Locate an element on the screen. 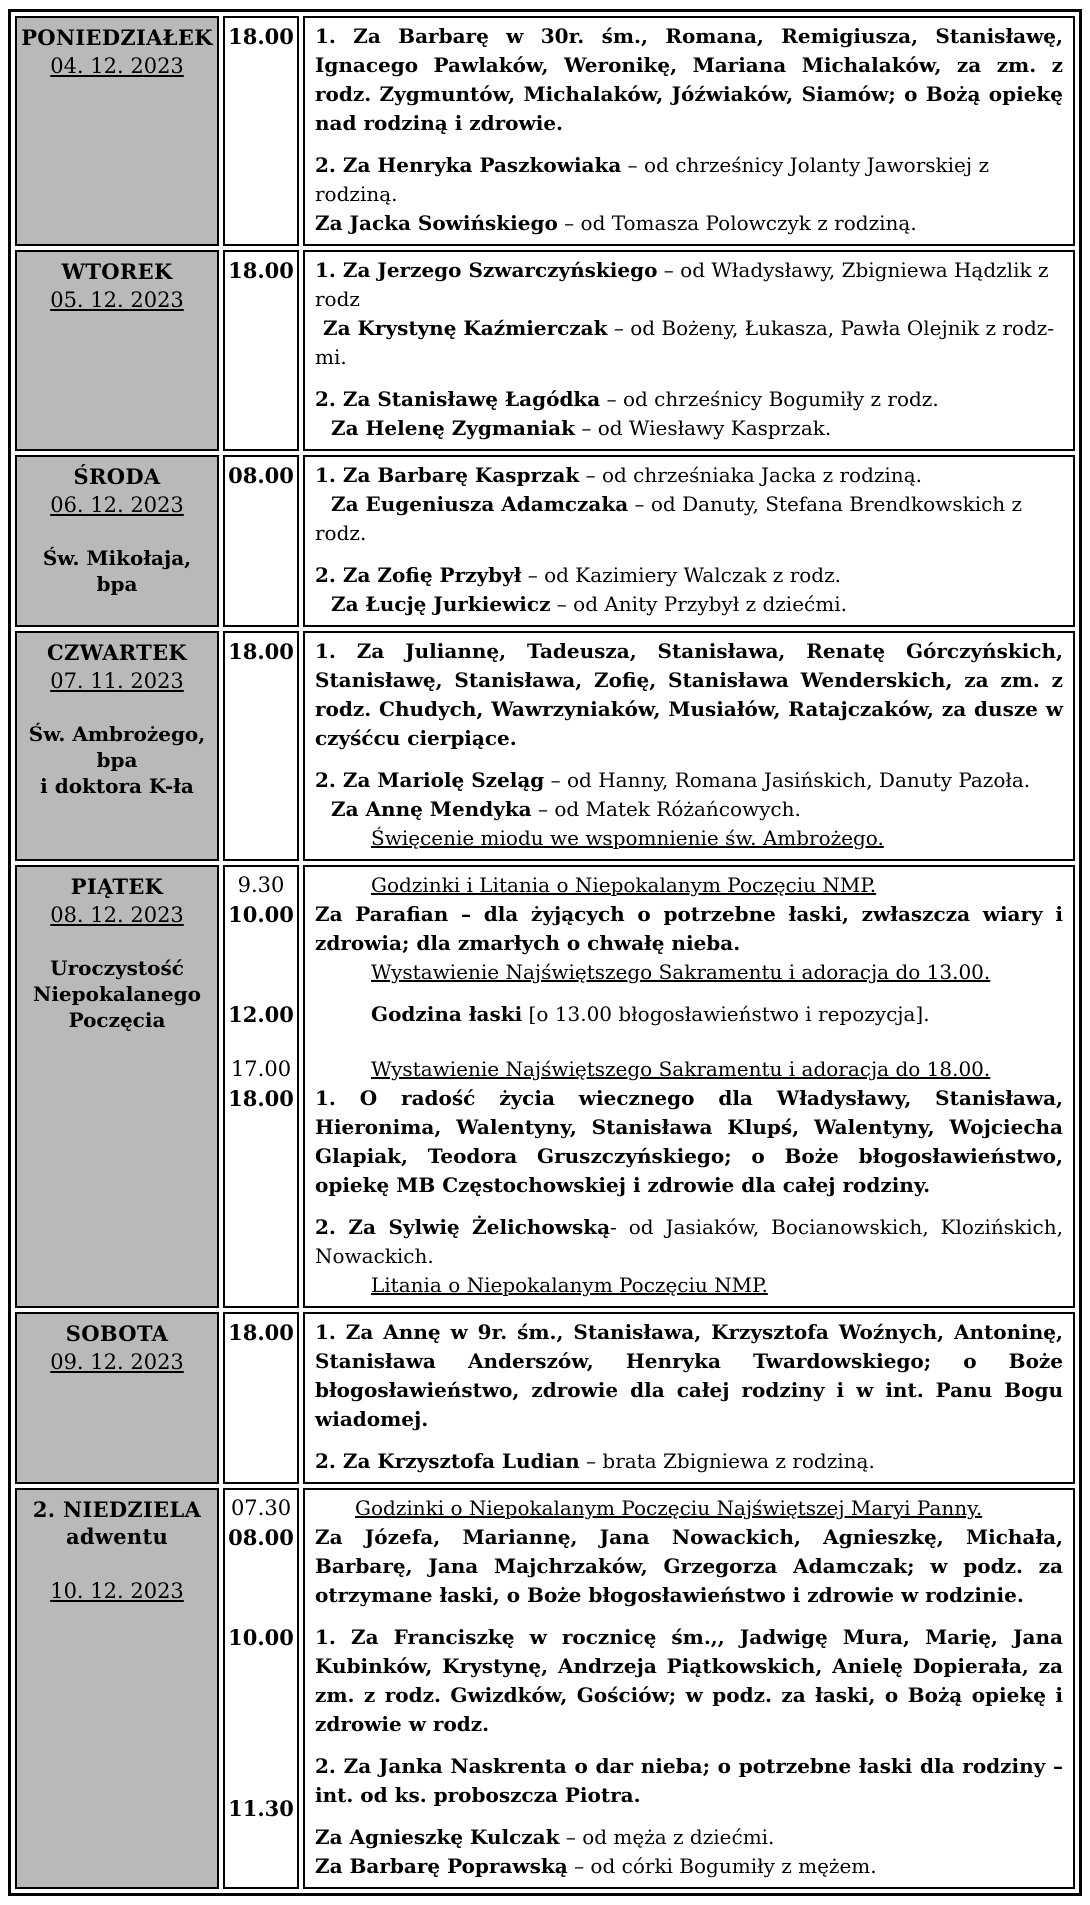  intention-paragraph: Za Annę Mendyka – od Matek Różańcowych. is located at coordinates (689, 809).